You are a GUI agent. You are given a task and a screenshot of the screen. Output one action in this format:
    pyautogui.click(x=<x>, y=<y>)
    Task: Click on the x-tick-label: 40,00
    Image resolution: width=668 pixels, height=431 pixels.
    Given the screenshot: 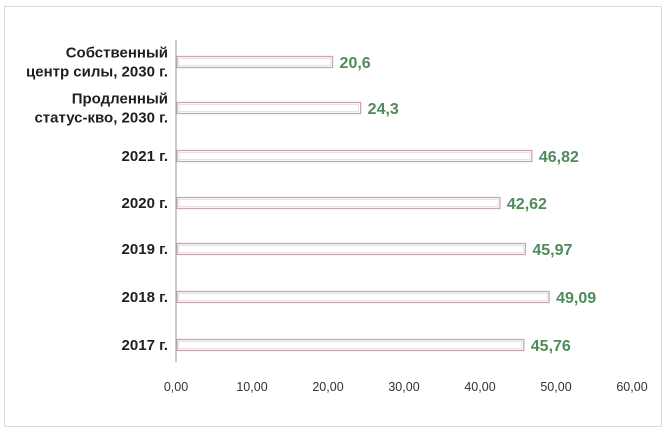 What is the action you would take?
    pyautogui.click(x=479, y=387)
    